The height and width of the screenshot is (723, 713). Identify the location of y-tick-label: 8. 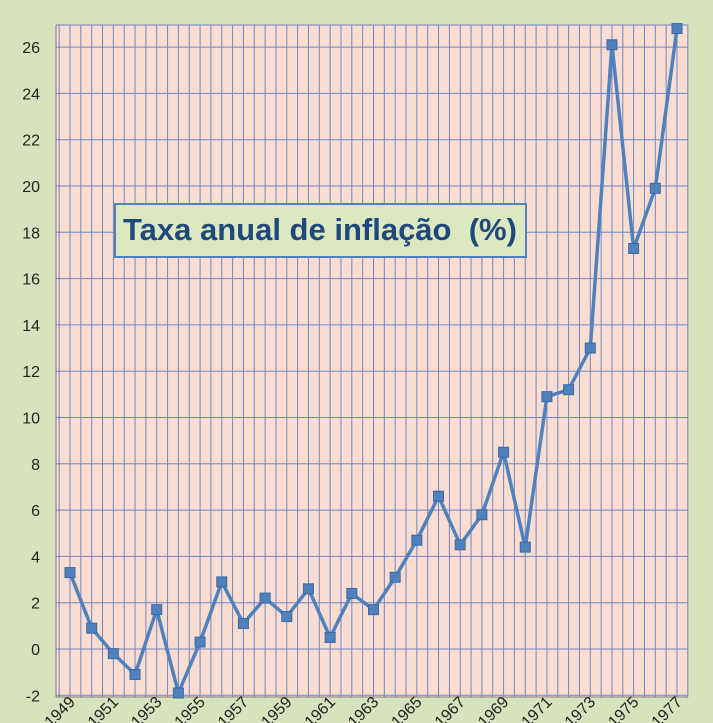
(35, 465).